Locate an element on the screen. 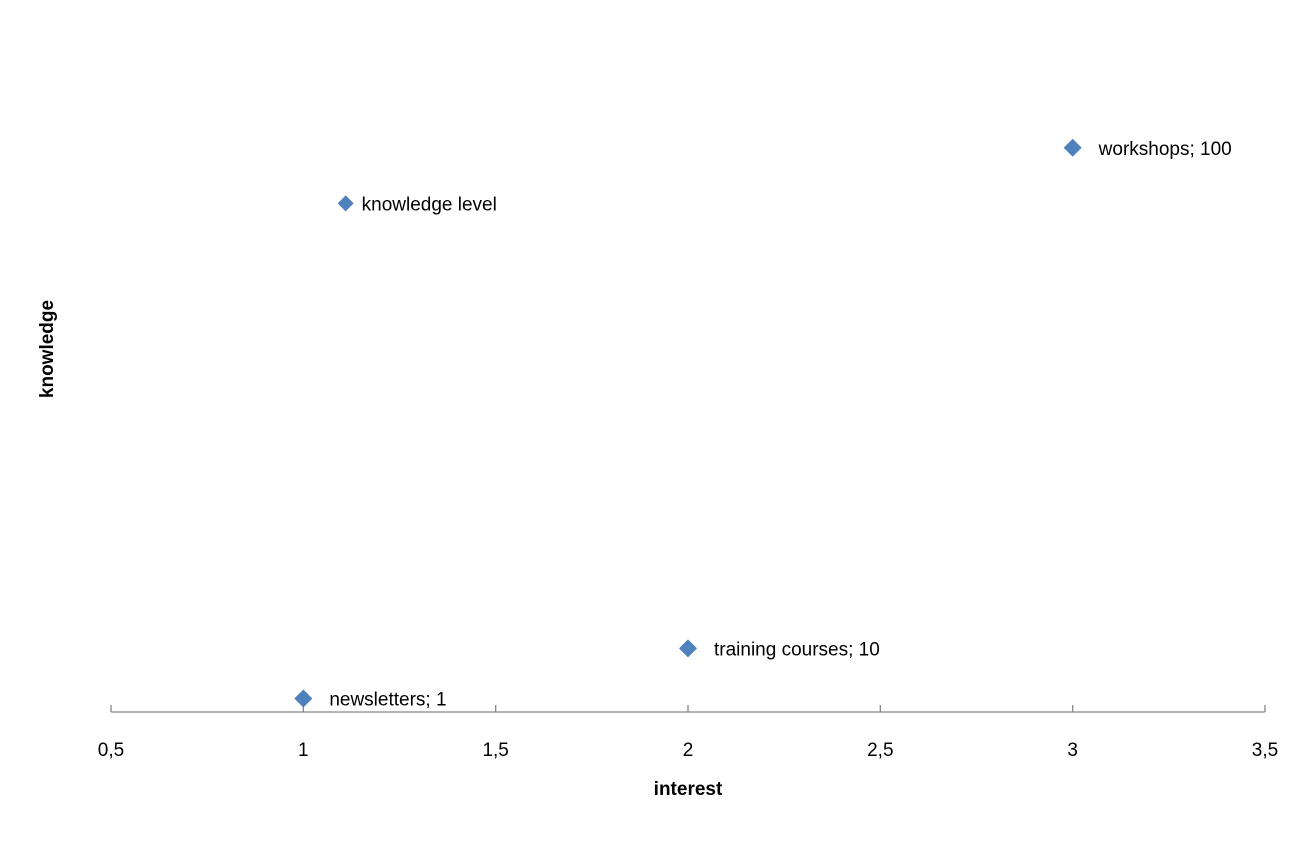 The height and width of the screenshot is (865, 1307). data-point-label: workshops; 100 is located at coordinates (1165, 149).